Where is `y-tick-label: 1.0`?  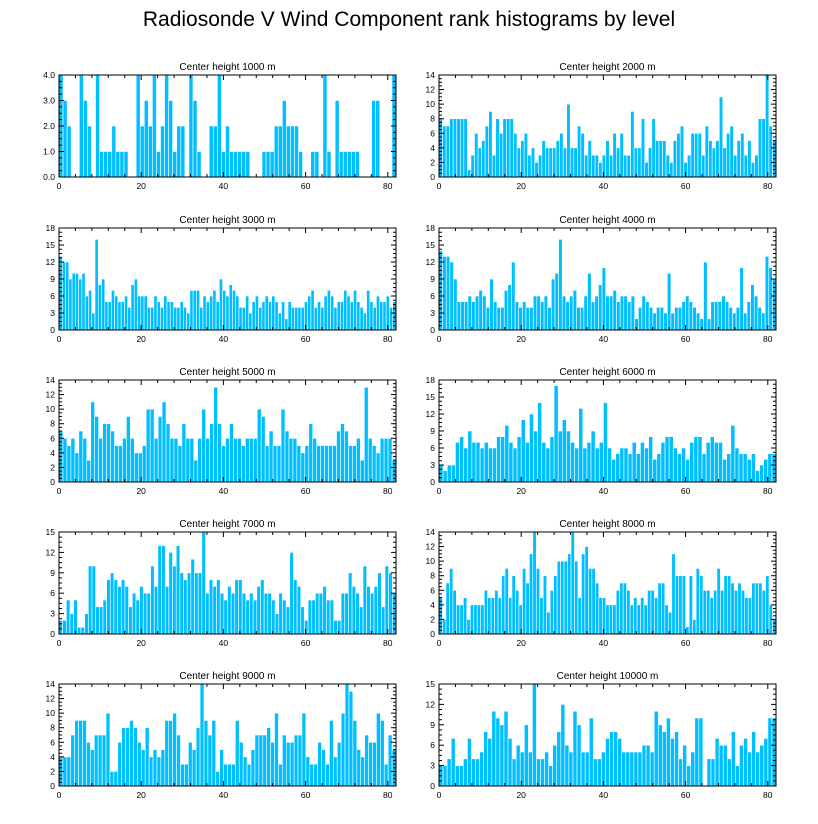
y-tick-label: 1.0 is located at coordinates (49, 152).